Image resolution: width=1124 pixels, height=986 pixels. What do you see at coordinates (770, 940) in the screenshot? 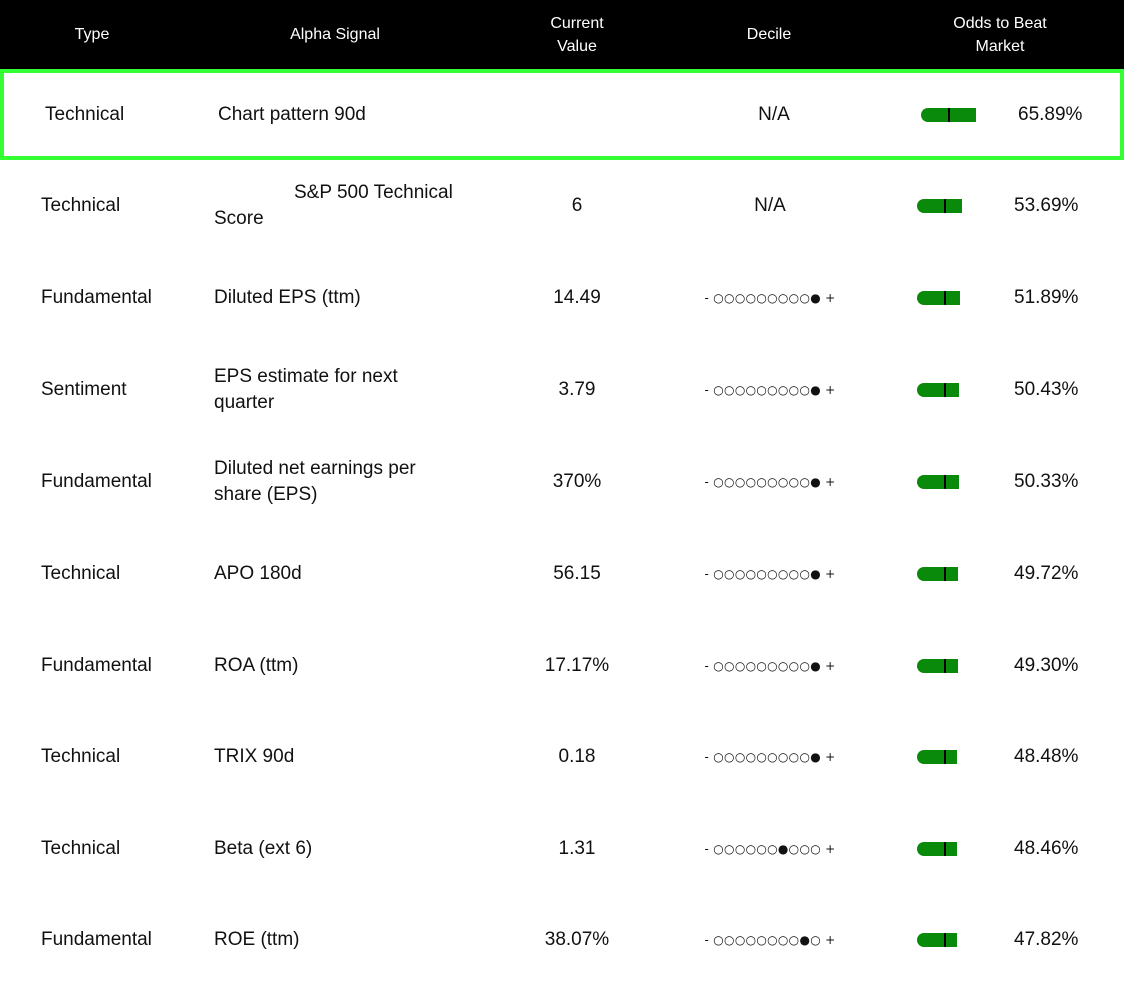
I see `row-decile: - ○○○○○○○○●○ +` at bounding box center [770, 940].